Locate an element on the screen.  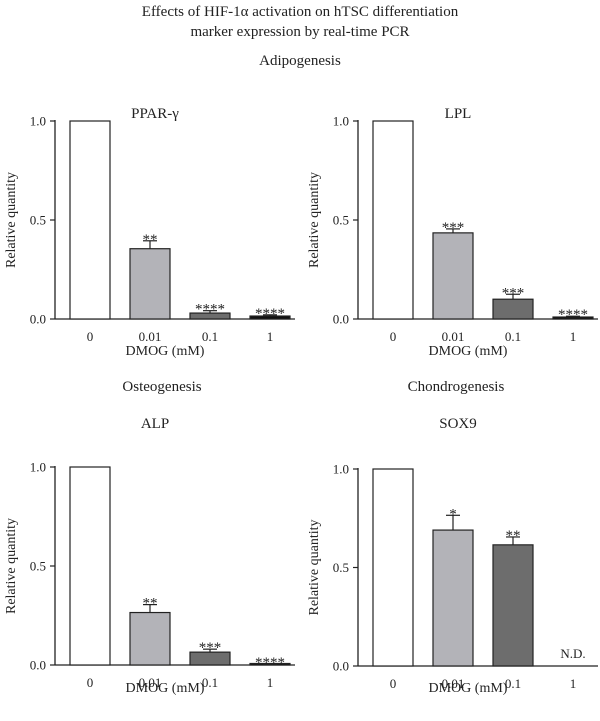
chart-title: SOX9 is located at coordinates (458, 424).